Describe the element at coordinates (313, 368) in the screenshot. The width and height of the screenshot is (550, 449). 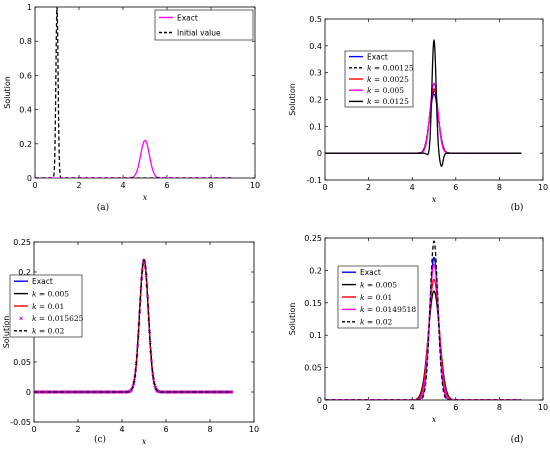
I see `y-tick-label: 0.05` at that location.